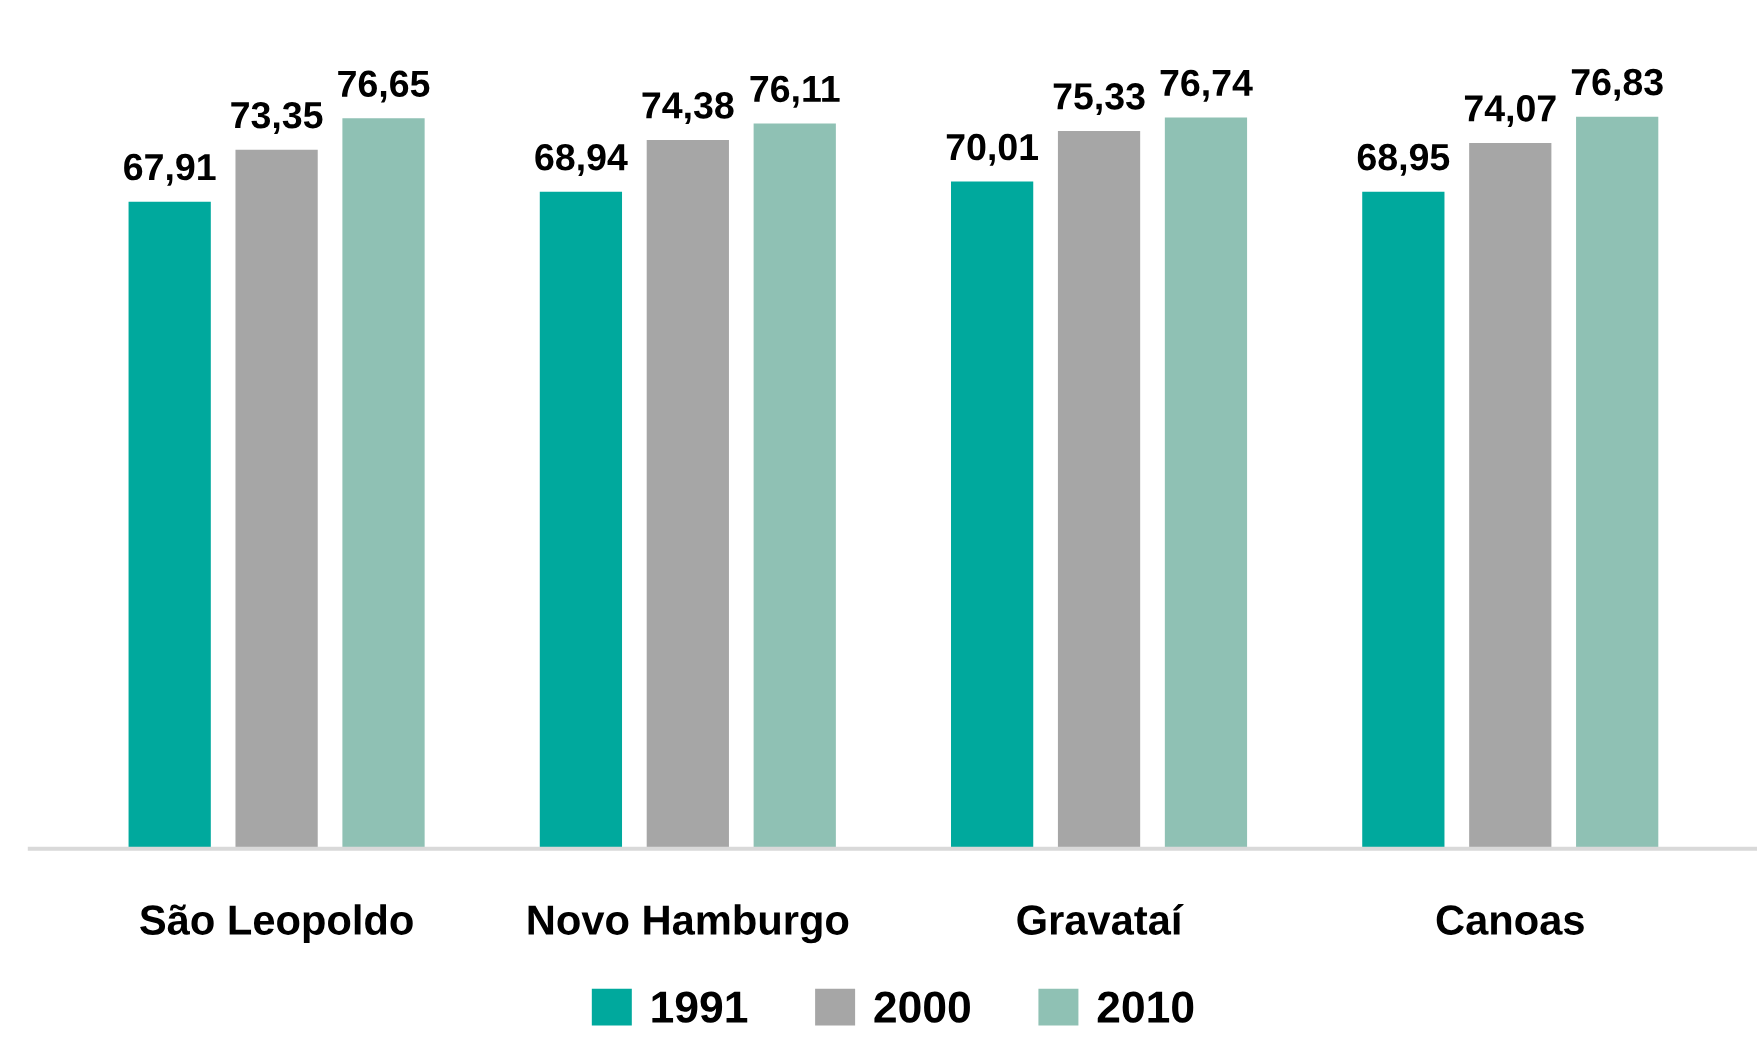 This screenshot has width=1757, height=1053. What do you see at coordinates (795, 91) in the screenshot?
I see `data-label: 76,11` at bounding box center [795, 91].